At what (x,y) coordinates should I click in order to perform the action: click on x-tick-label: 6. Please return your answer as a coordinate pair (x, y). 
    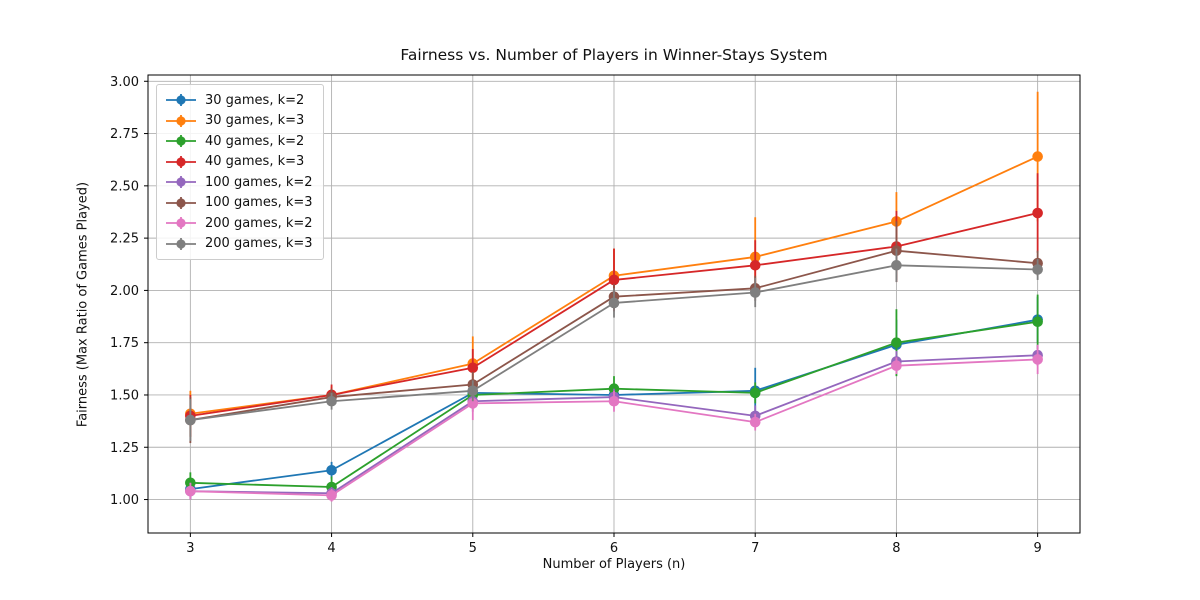
    Looking at the image, I should click on (614, 548).